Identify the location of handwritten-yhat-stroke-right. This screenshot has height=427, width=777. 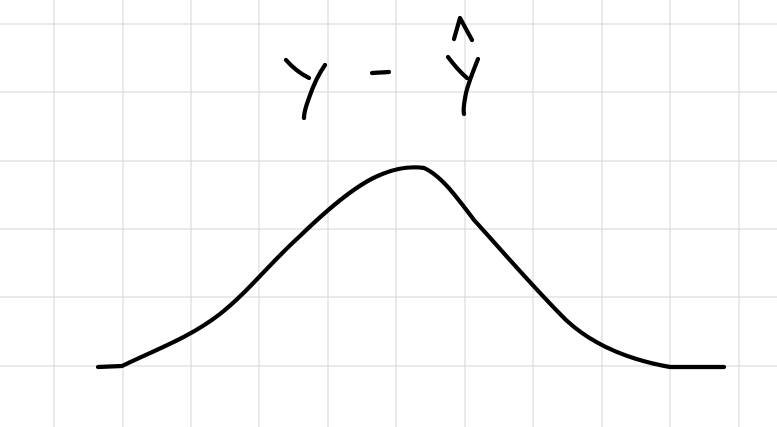
(471, 86).